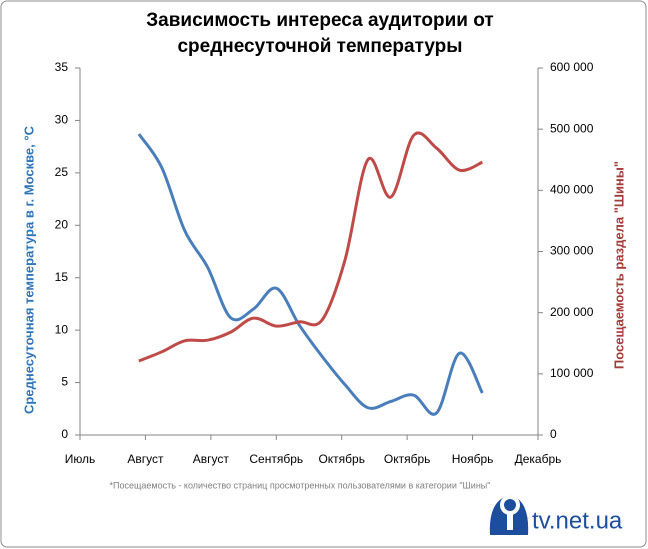 This screenshot has height=549, width=648. Describe the element at coordinates (276, 459) in the screenshot. I see `x-tick-label: Сентябрь` at that location.